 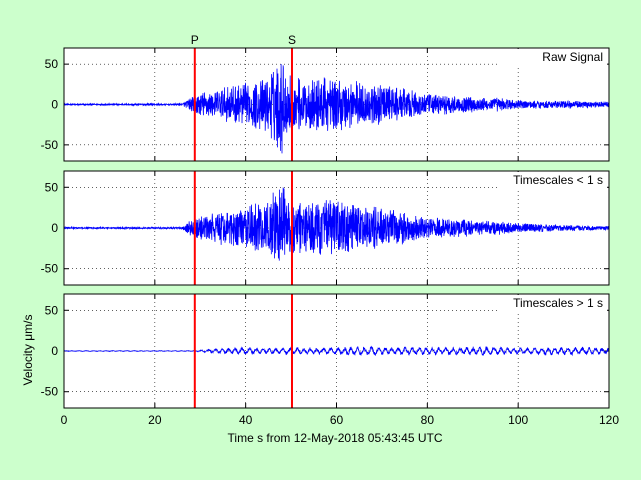 I want to click on panel-title: Timescales > 1 s, so click(x=558, y=303).